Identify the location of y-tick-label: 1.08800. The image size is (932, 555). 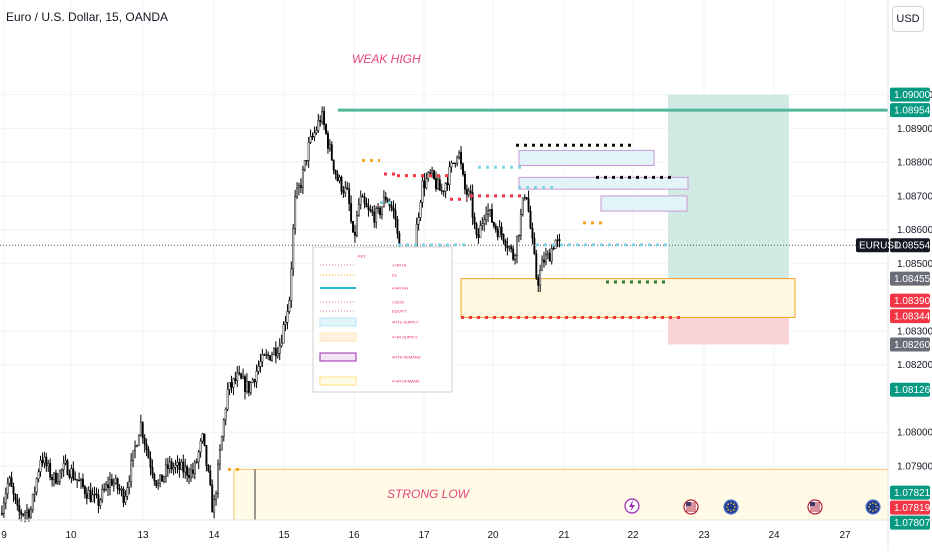
(914, 163).